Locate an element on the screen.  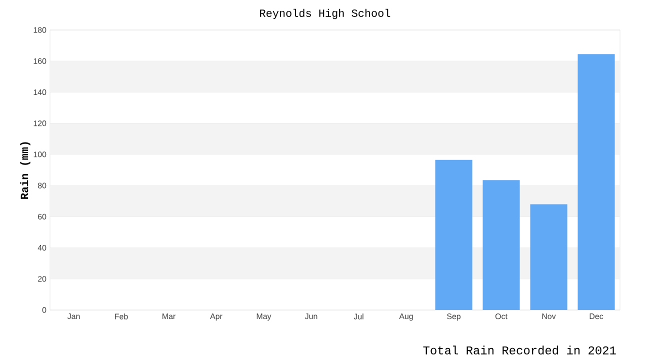
x-axis-title: Total Rain Recorded in 2021 is located at coordinates (519, 350).